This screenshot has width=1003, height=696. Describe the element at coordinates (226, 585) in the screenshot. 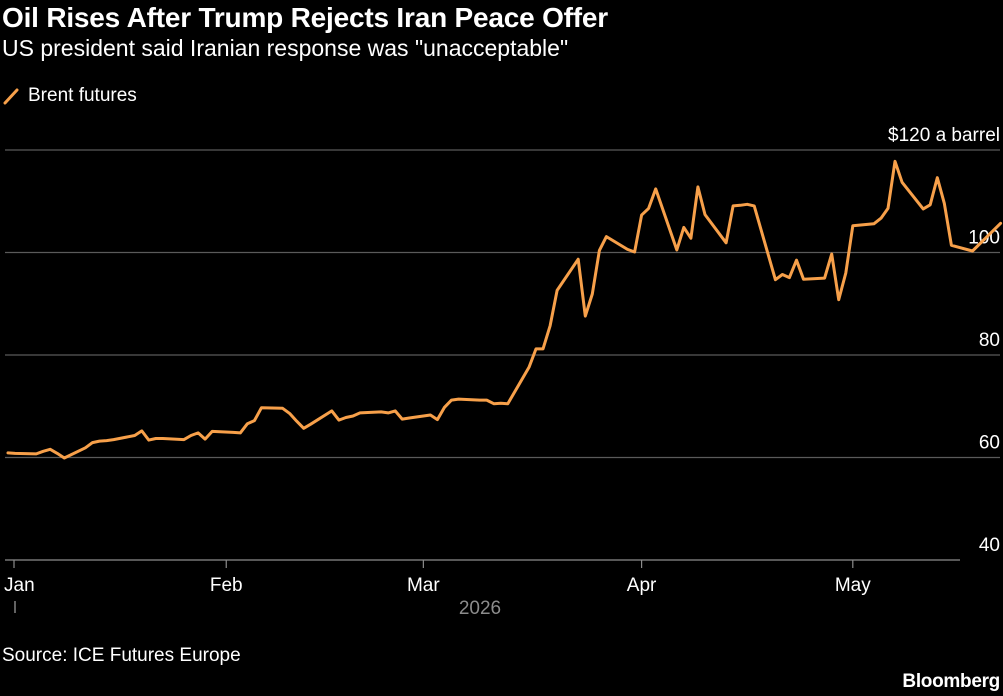

I see `x-tick-label-feb: Feb` at that location.